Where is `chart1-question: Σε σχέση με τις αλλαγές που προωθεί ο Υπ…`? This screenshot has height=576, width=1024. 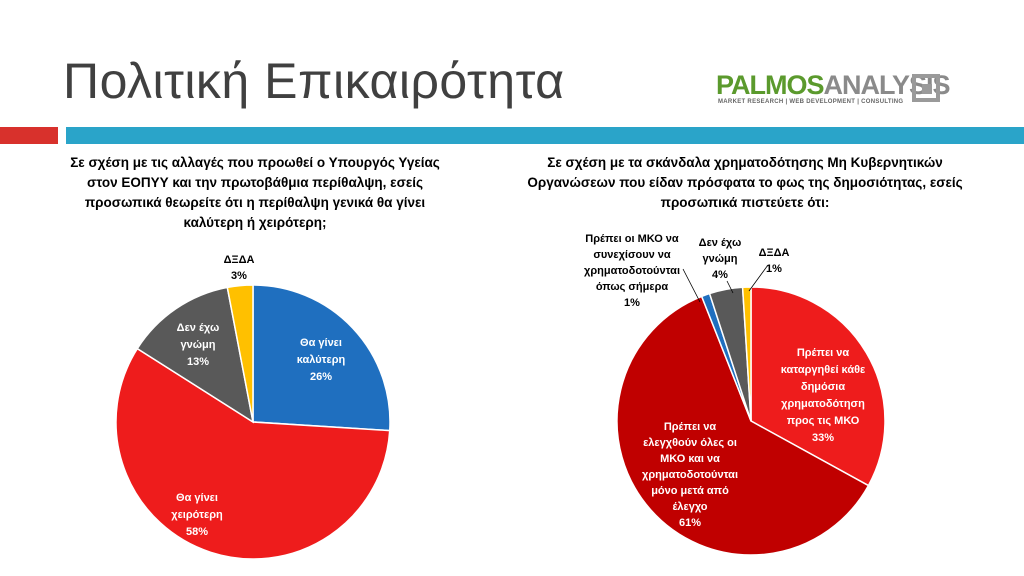
chart1-question: Σε σχέση με τις αλλαγές που προωθεί ο Υπ… is located at coordinates (255, 192).